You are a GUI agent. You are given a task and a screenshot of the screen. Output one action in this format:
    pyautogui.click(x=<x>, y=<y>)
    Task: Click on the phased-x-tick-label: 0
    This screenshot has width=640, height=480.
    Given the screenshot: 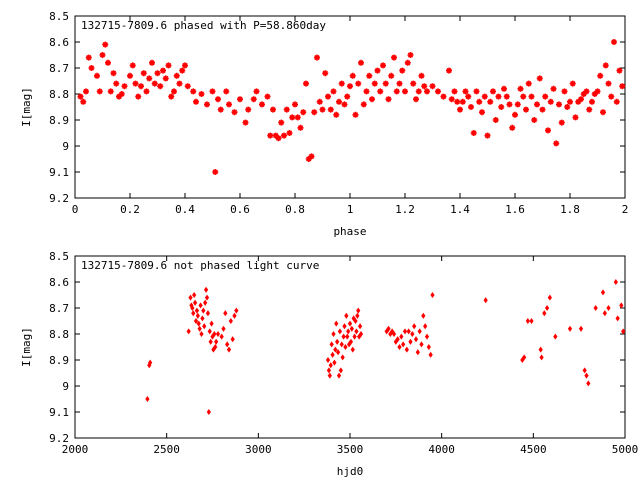 What is the action you would take?
    pyautogui.click(x=75, y=209)
    